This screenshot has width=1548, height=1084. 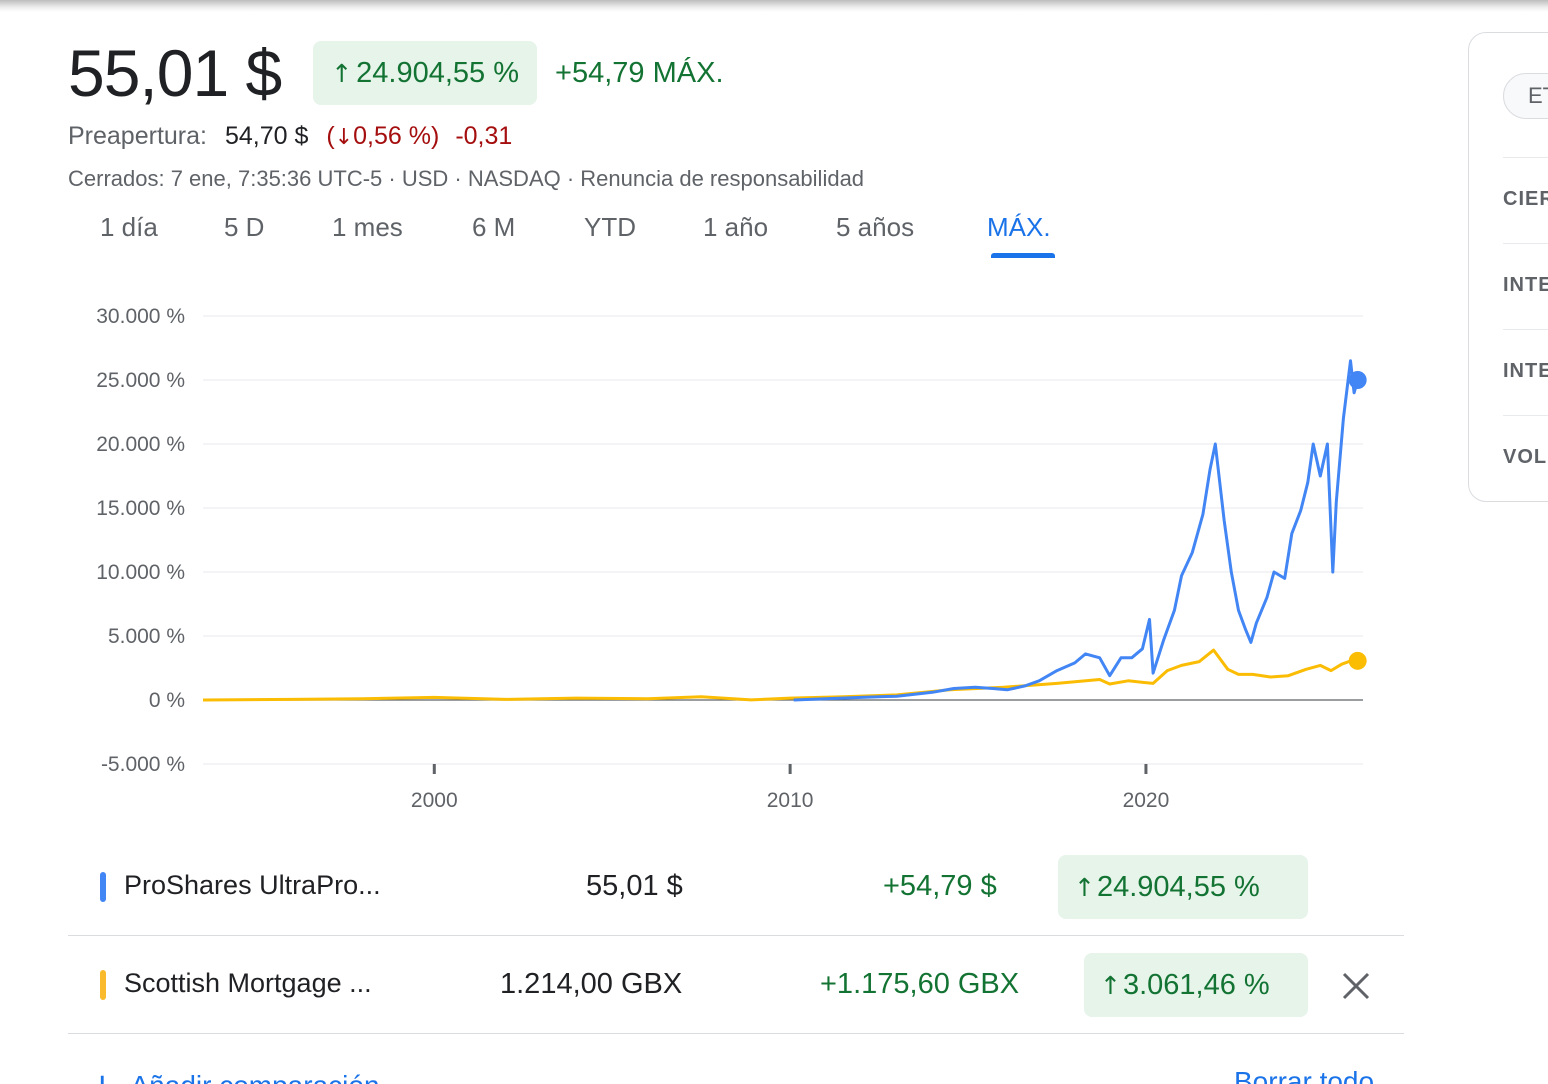 I want to click on premarket-line: Preapertura: 54,70 $ (↓0,56 %) -0,31, so click(x=290, y=136).